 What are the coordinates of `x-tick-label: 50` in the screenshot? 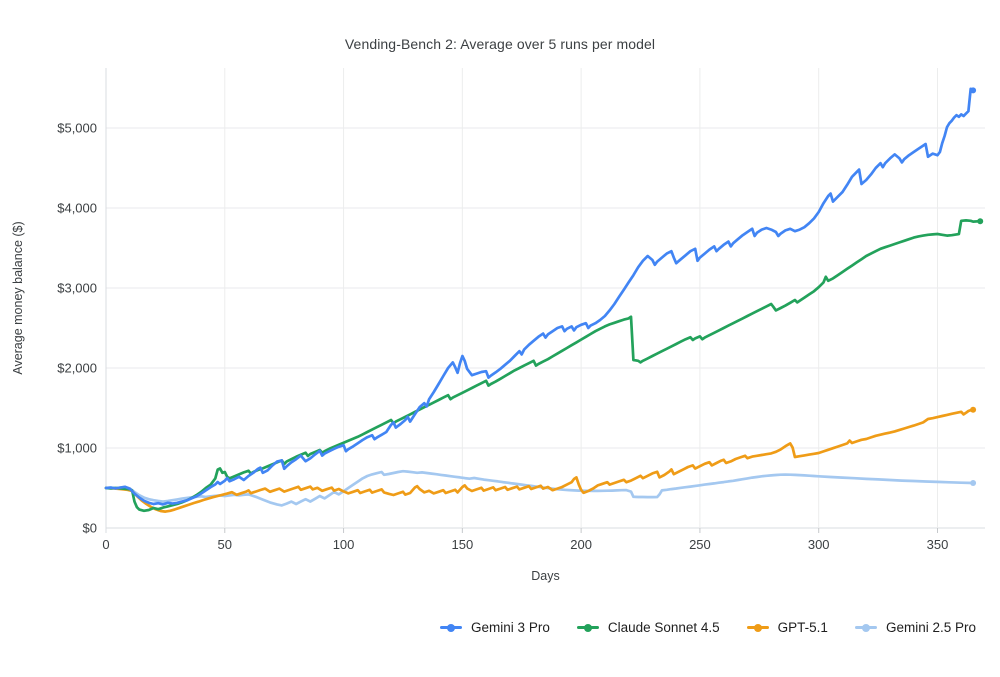 It's located at (225, 544).